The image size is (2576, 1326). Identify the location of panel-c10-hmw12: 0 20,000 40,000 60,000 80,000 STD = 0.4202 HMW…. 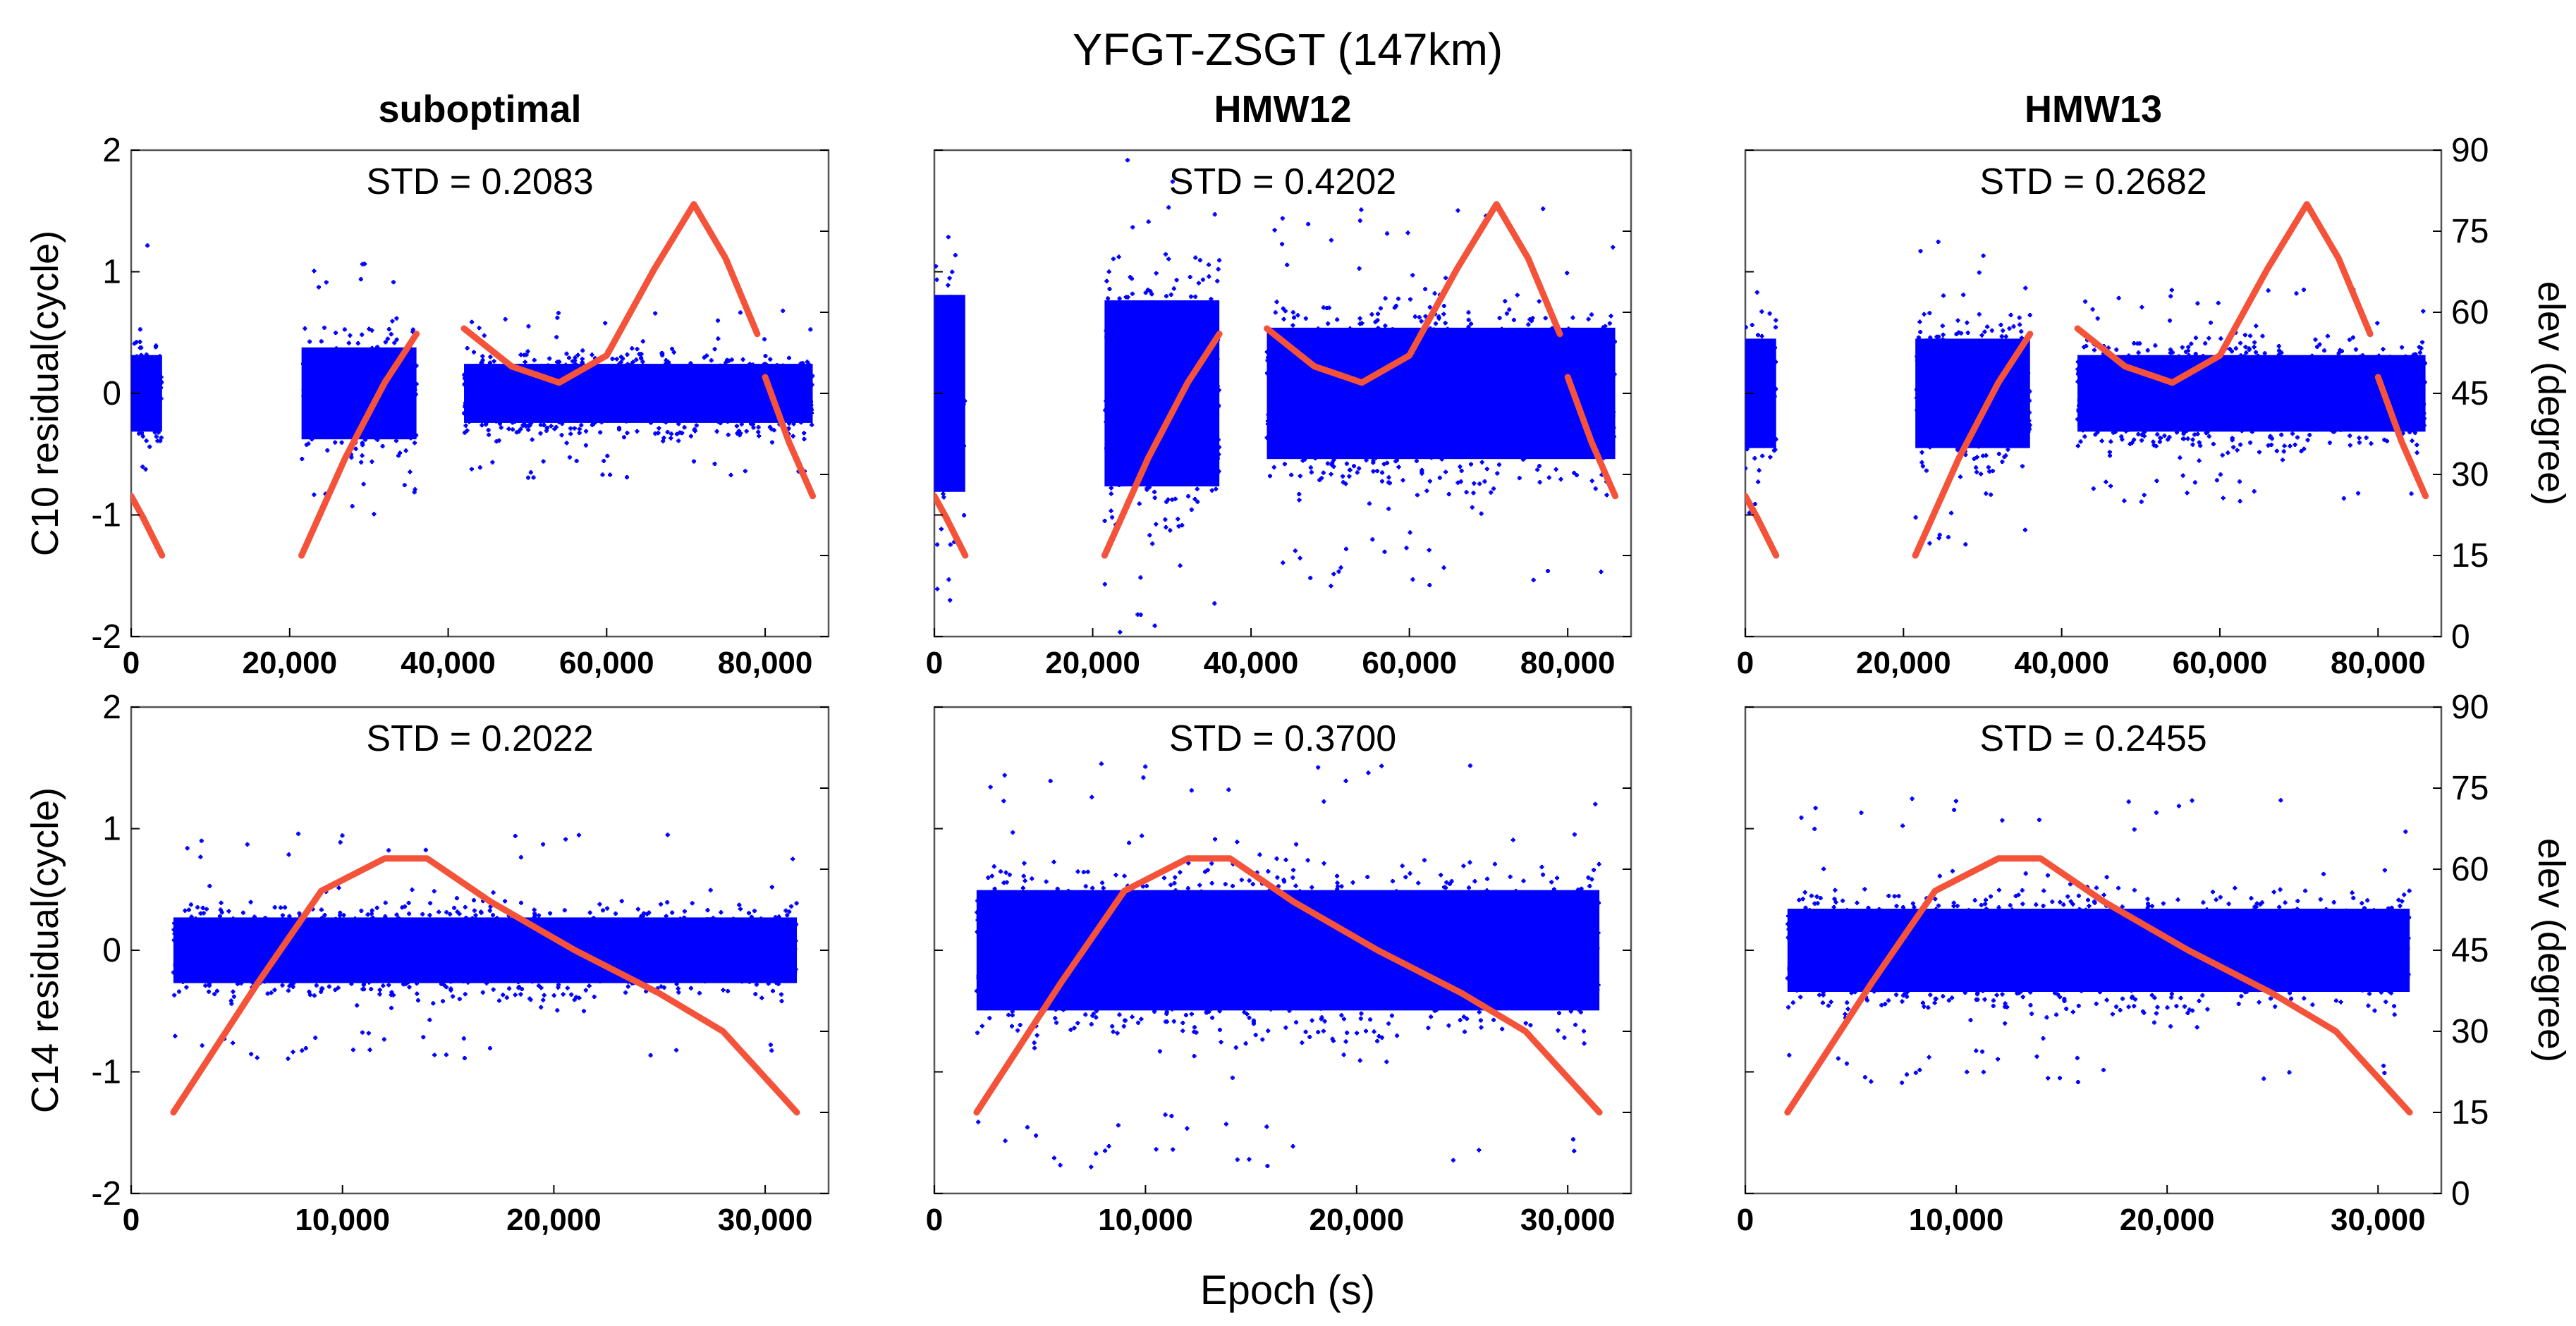
(1279, 384).